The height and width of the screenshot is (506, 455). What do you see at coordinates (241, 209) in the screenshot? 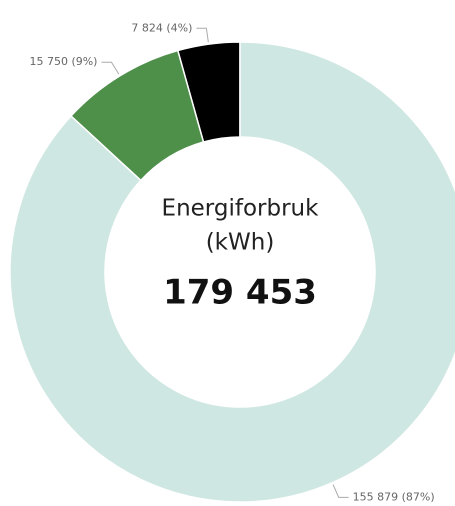
I see `center-title: Energiforbruk` at bounding box center [241, 209].